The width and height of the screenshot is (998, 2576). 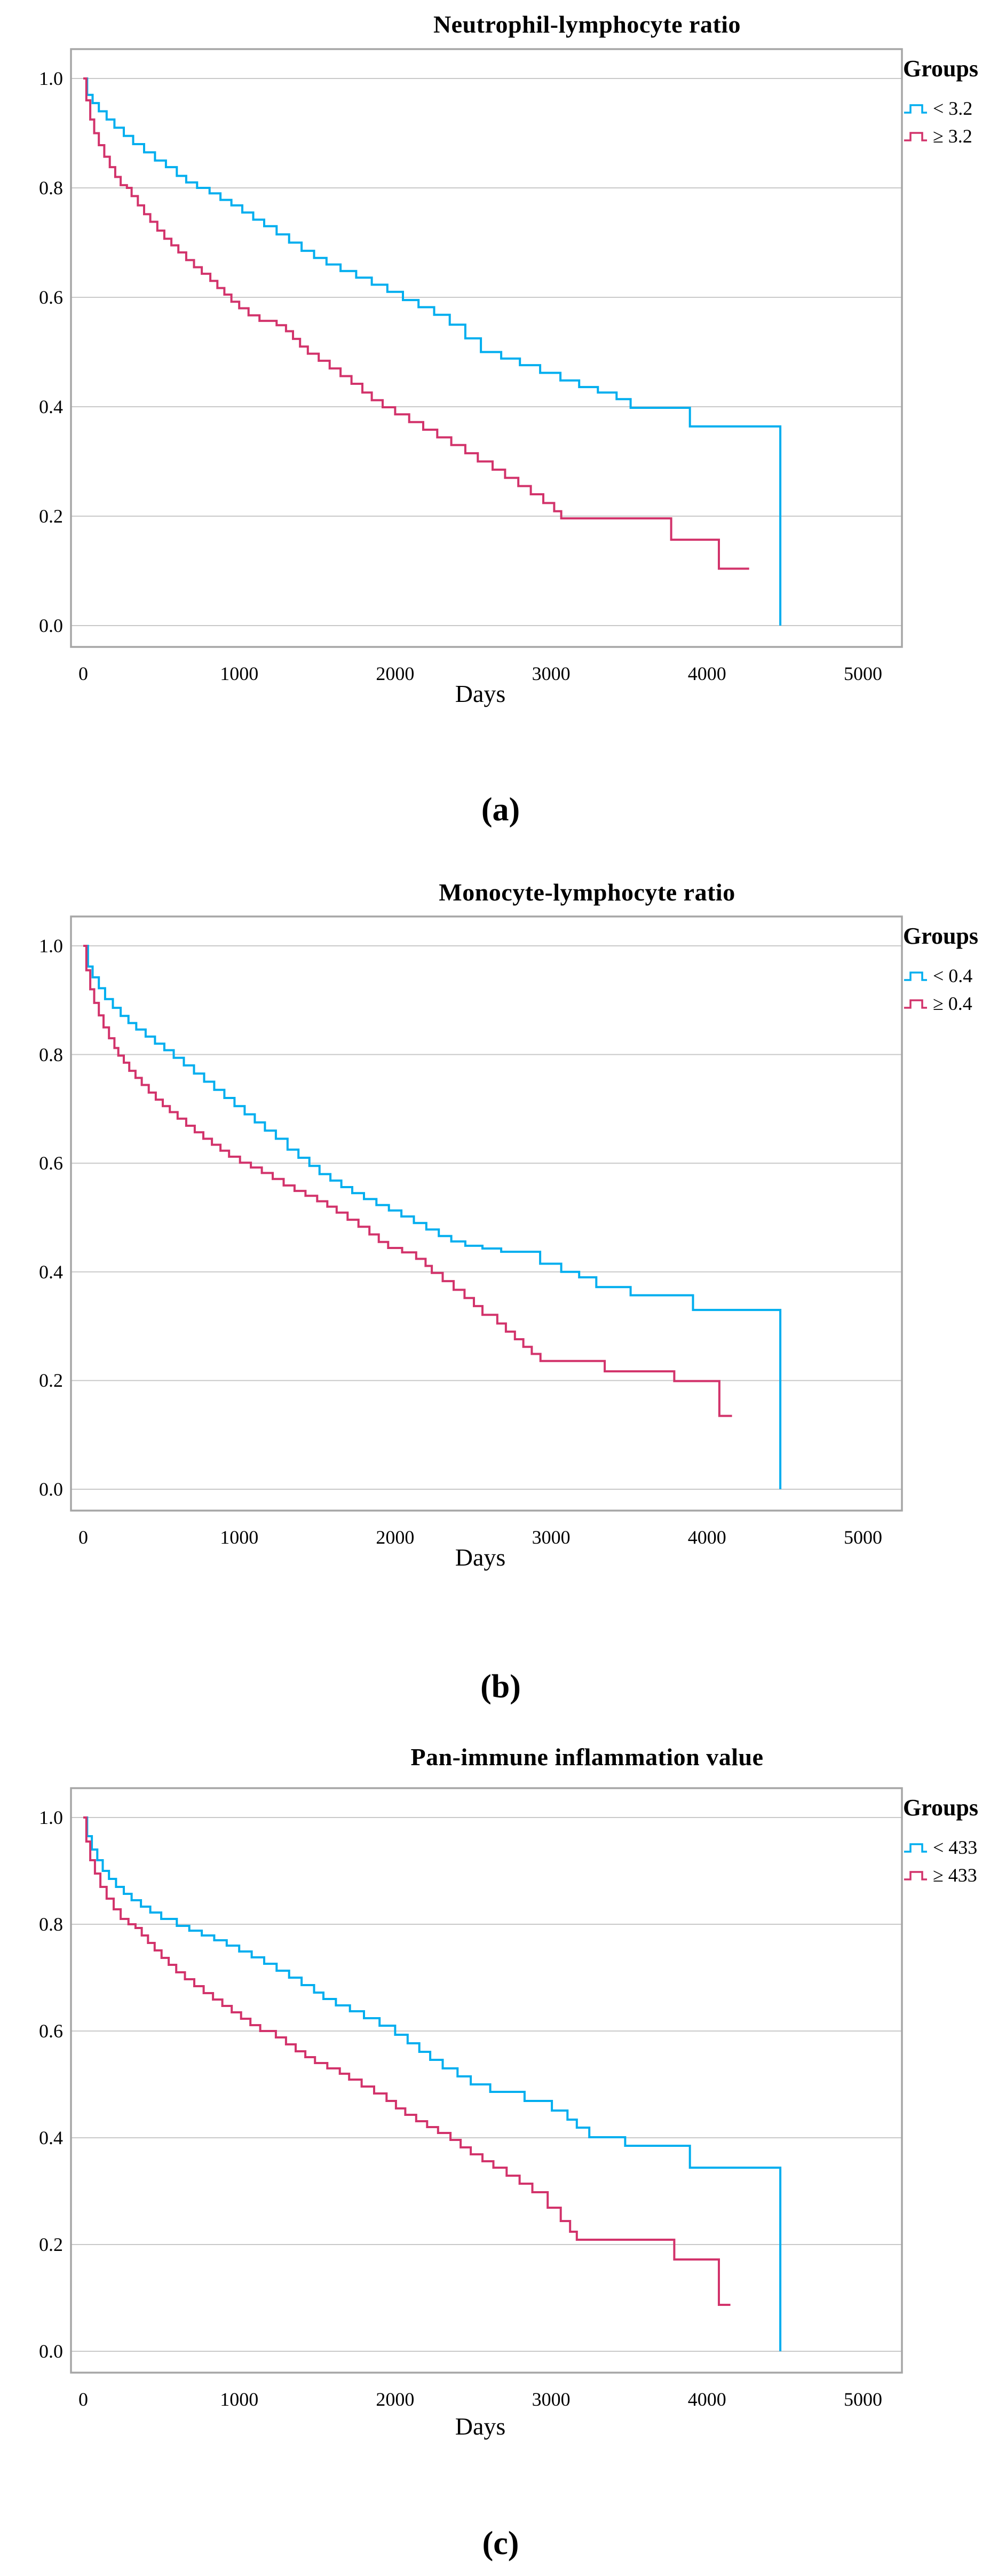 I want to click on panel-caption-a: (a), so click(x=500, y=810).